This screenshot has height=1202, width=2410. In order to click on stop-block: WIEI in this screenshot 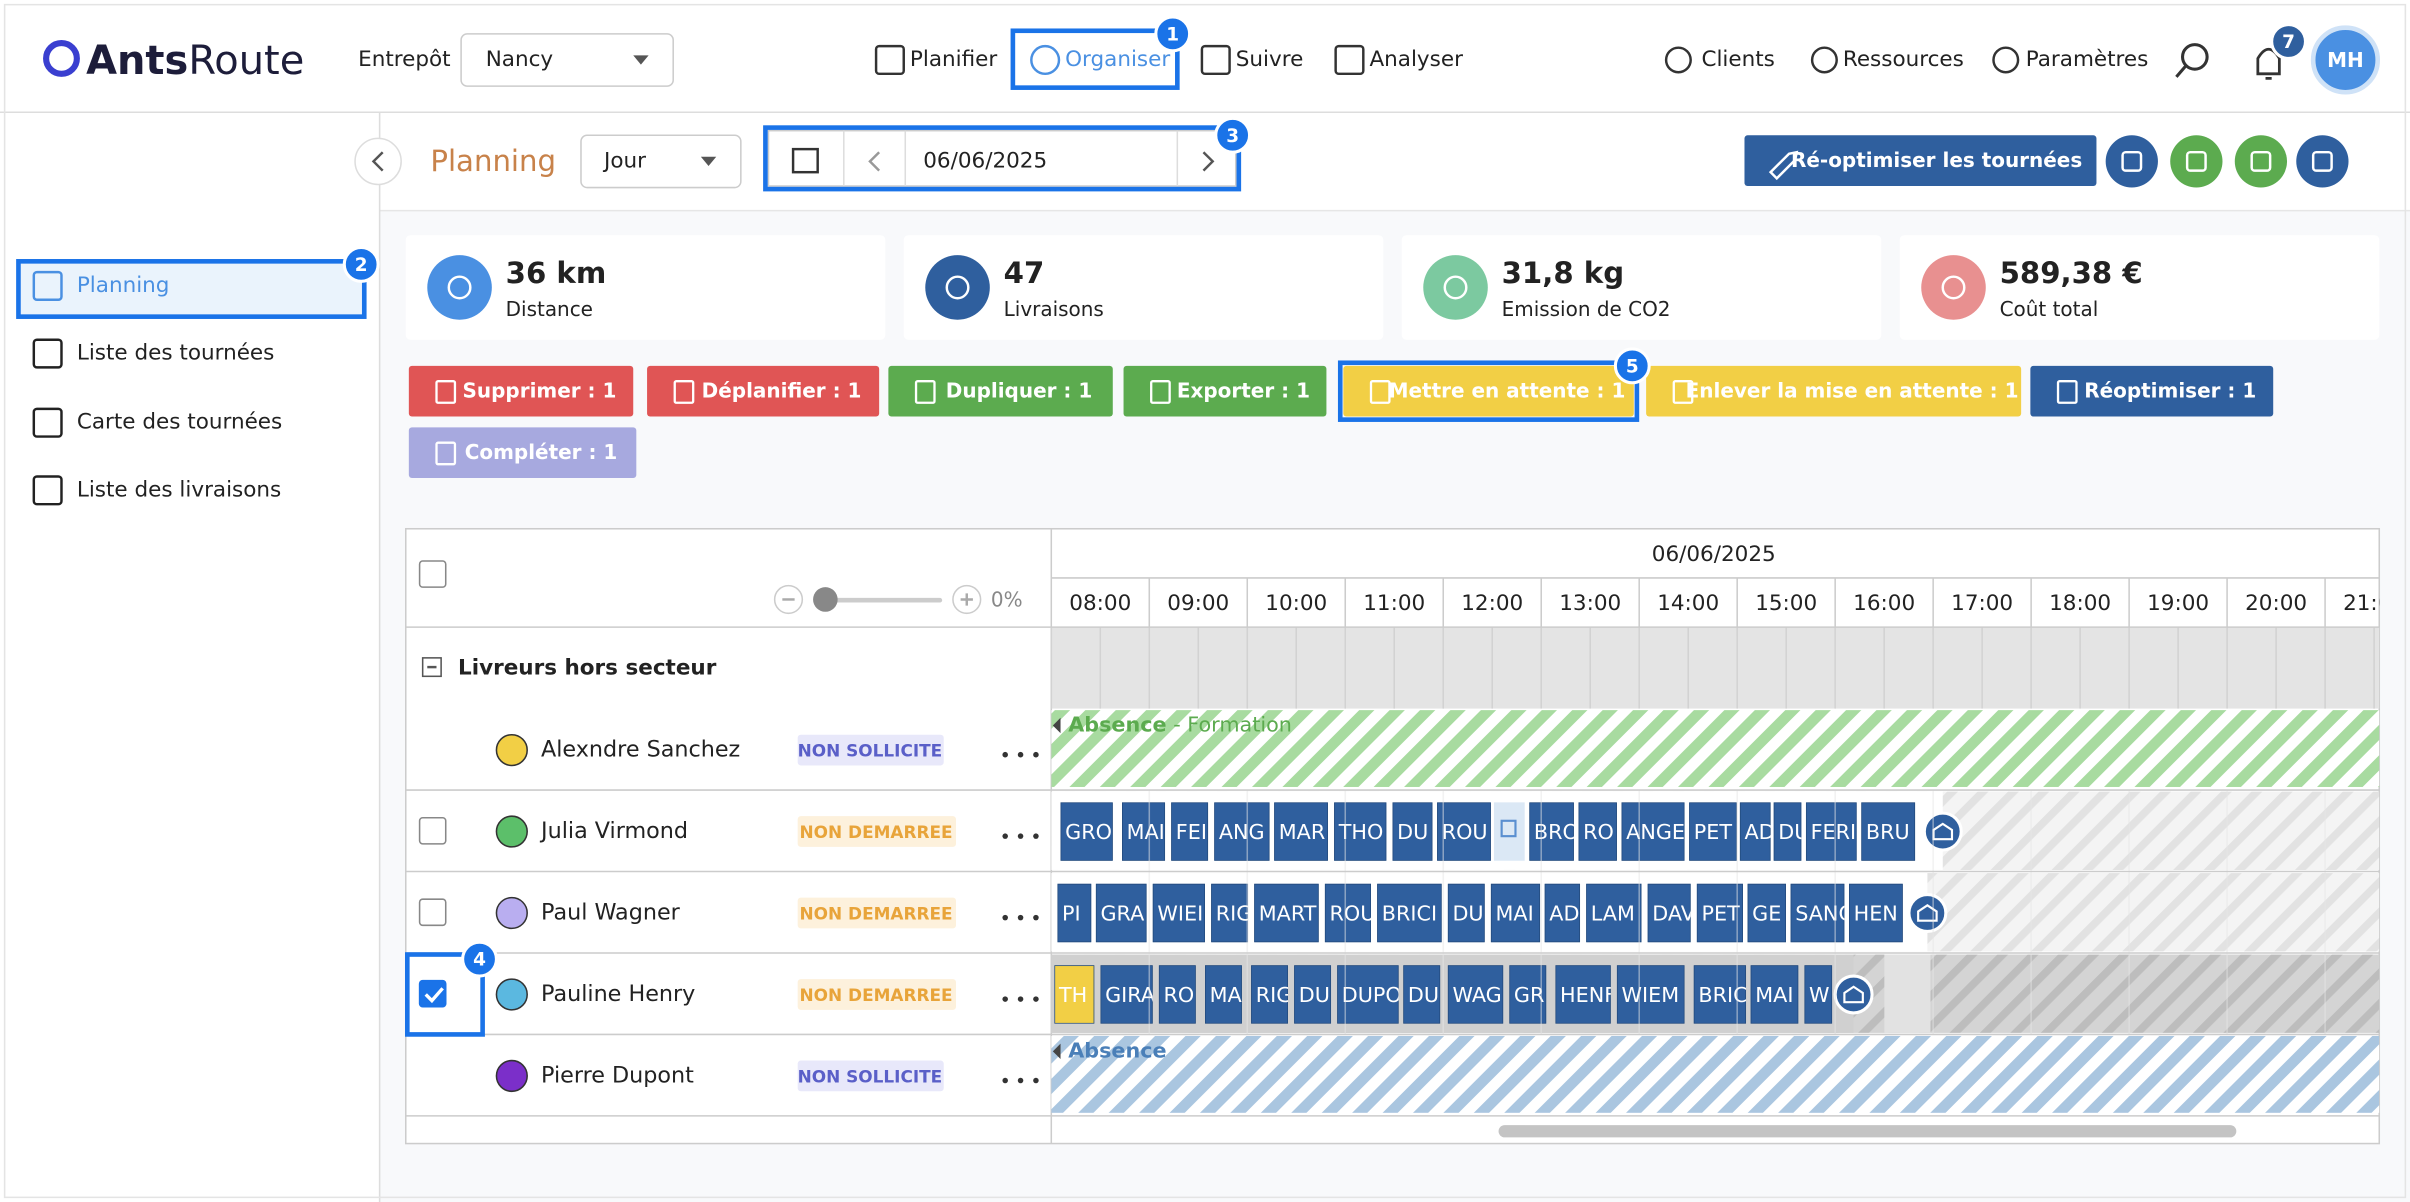, I will do `click(1178, 913)`.